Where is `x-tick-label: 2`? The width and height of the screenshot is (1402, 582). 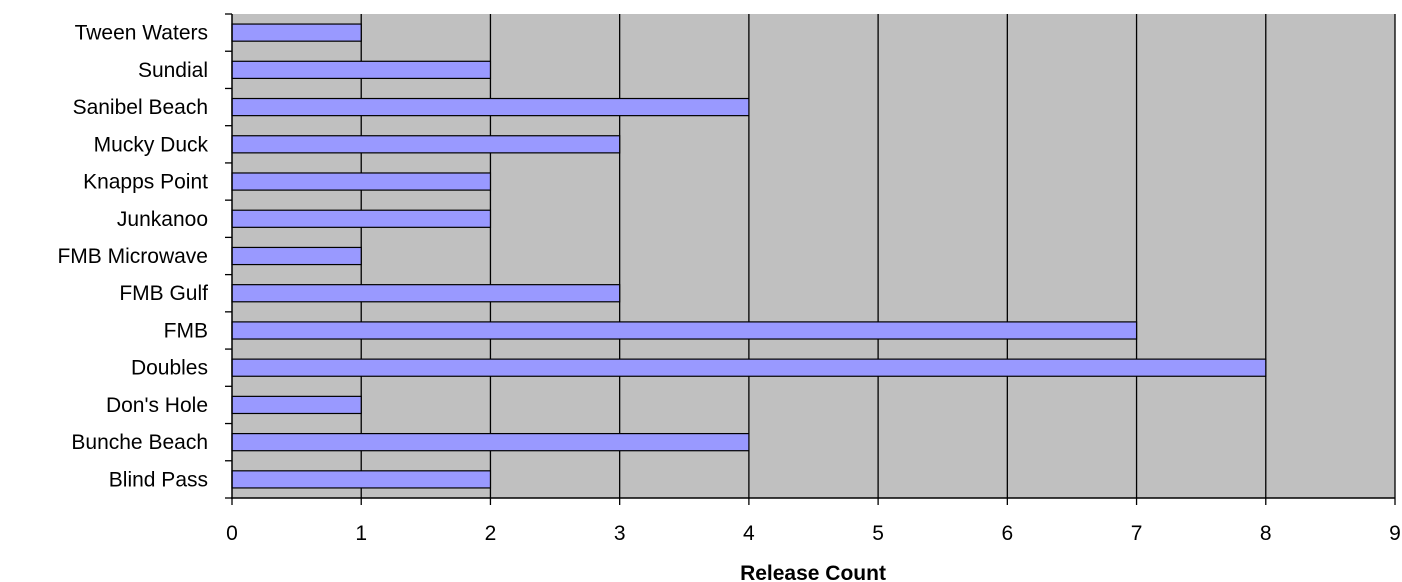
x-tick-label: 2 is located at coordinates (491, 533).